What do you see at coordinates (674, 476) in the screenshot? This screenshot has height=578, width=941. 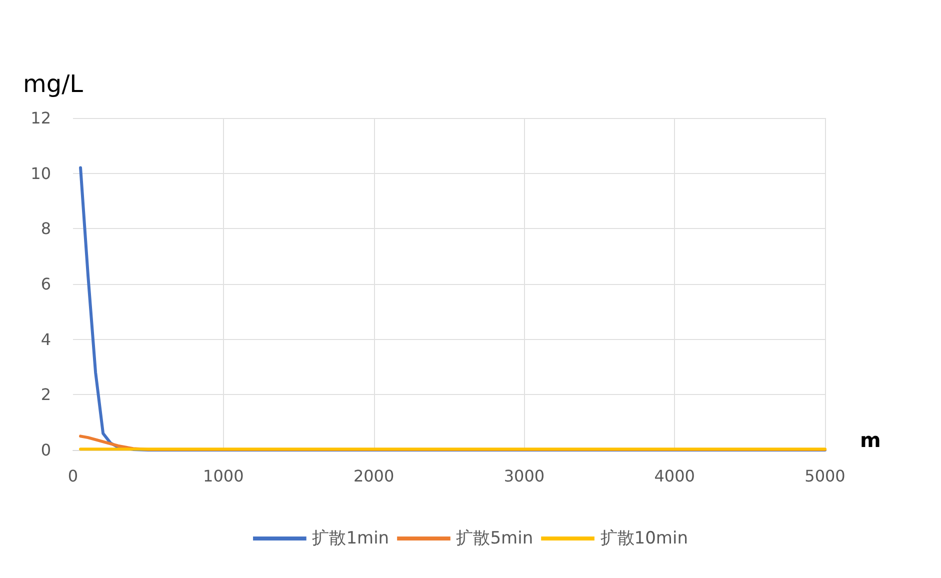 I see `x-tick-label: 4000` at bounding box center [674, 476].